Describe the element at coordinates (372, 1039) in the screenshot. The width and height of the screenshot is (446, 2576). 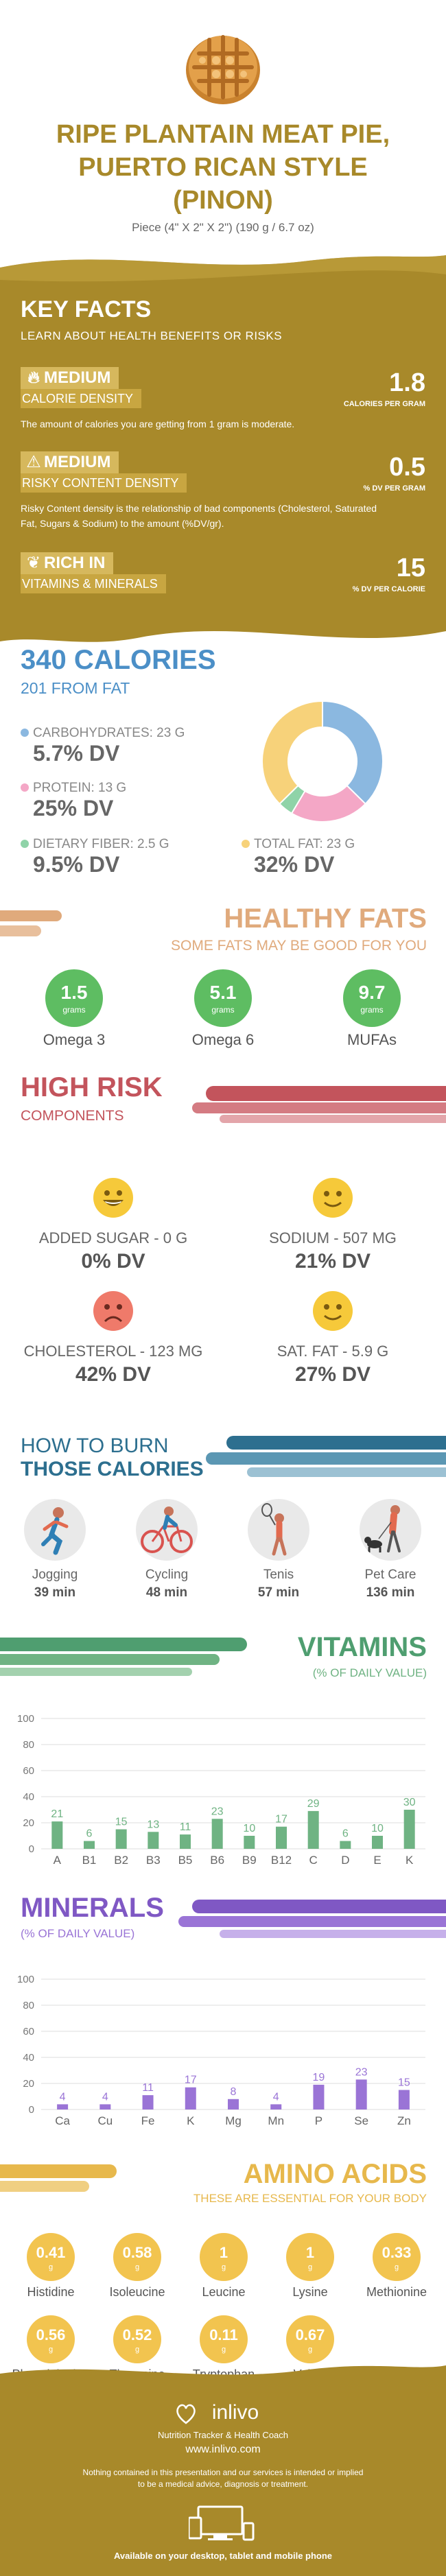
I see `mufas-name: MUFAs` at that location.